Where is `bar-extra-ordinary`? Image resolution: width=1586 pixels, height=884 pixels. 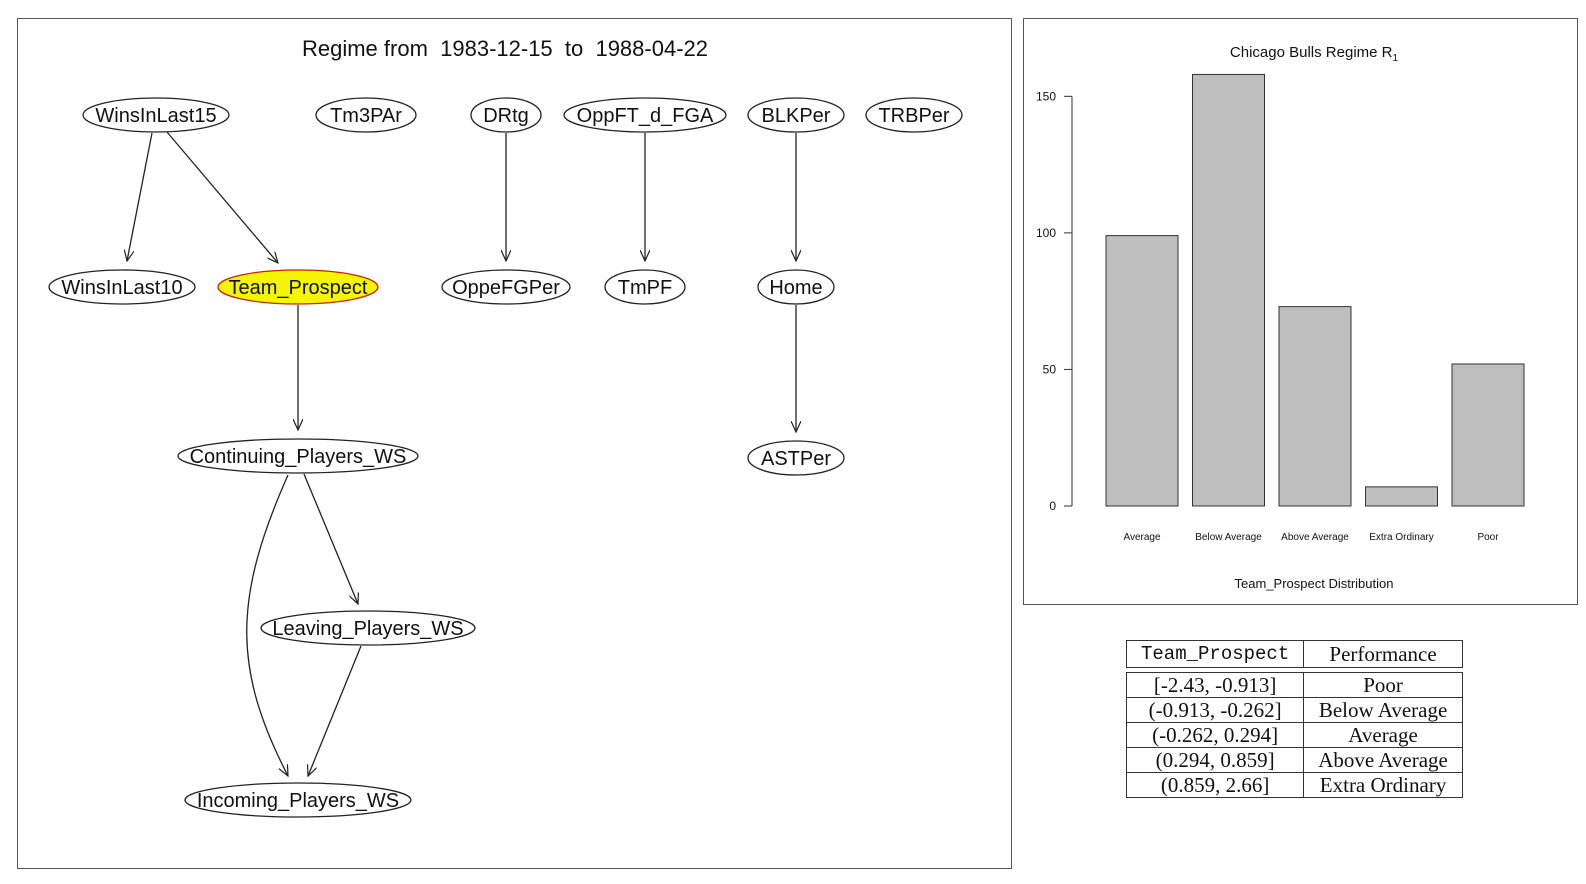
bar-extra-ordinary is located at coordinates (1401, 496).